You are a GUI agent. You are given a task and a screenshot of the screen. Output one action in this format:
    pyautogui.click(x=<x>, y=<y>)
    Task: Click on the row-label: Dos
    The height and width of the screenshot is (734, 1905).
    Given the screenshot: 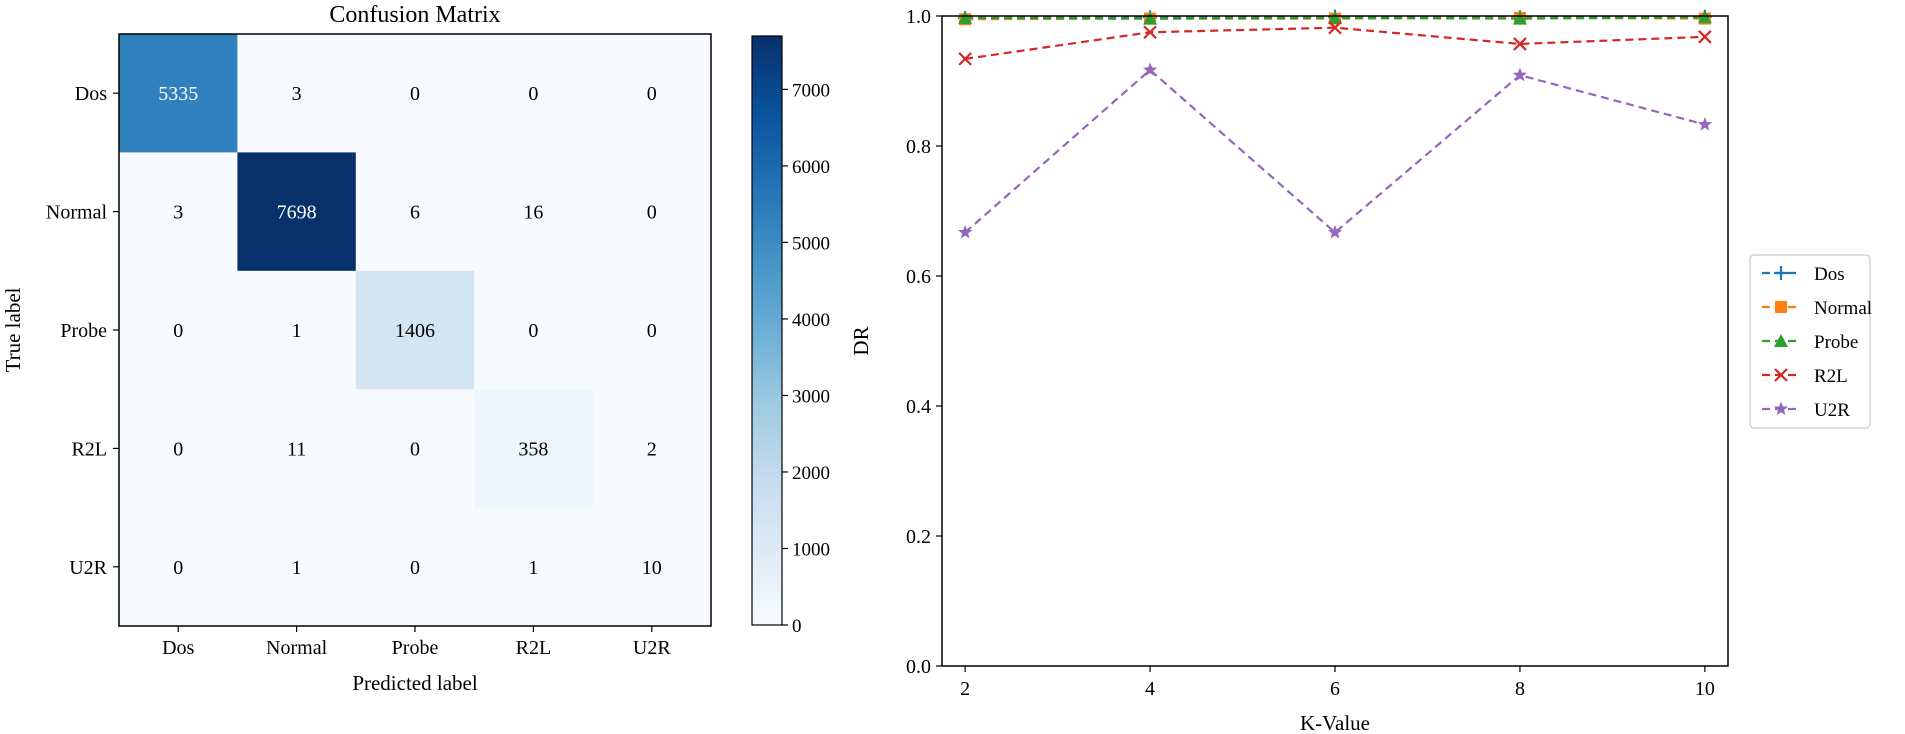 What is the action you would take?
    pyautogui.click(x=91, y=94)
    